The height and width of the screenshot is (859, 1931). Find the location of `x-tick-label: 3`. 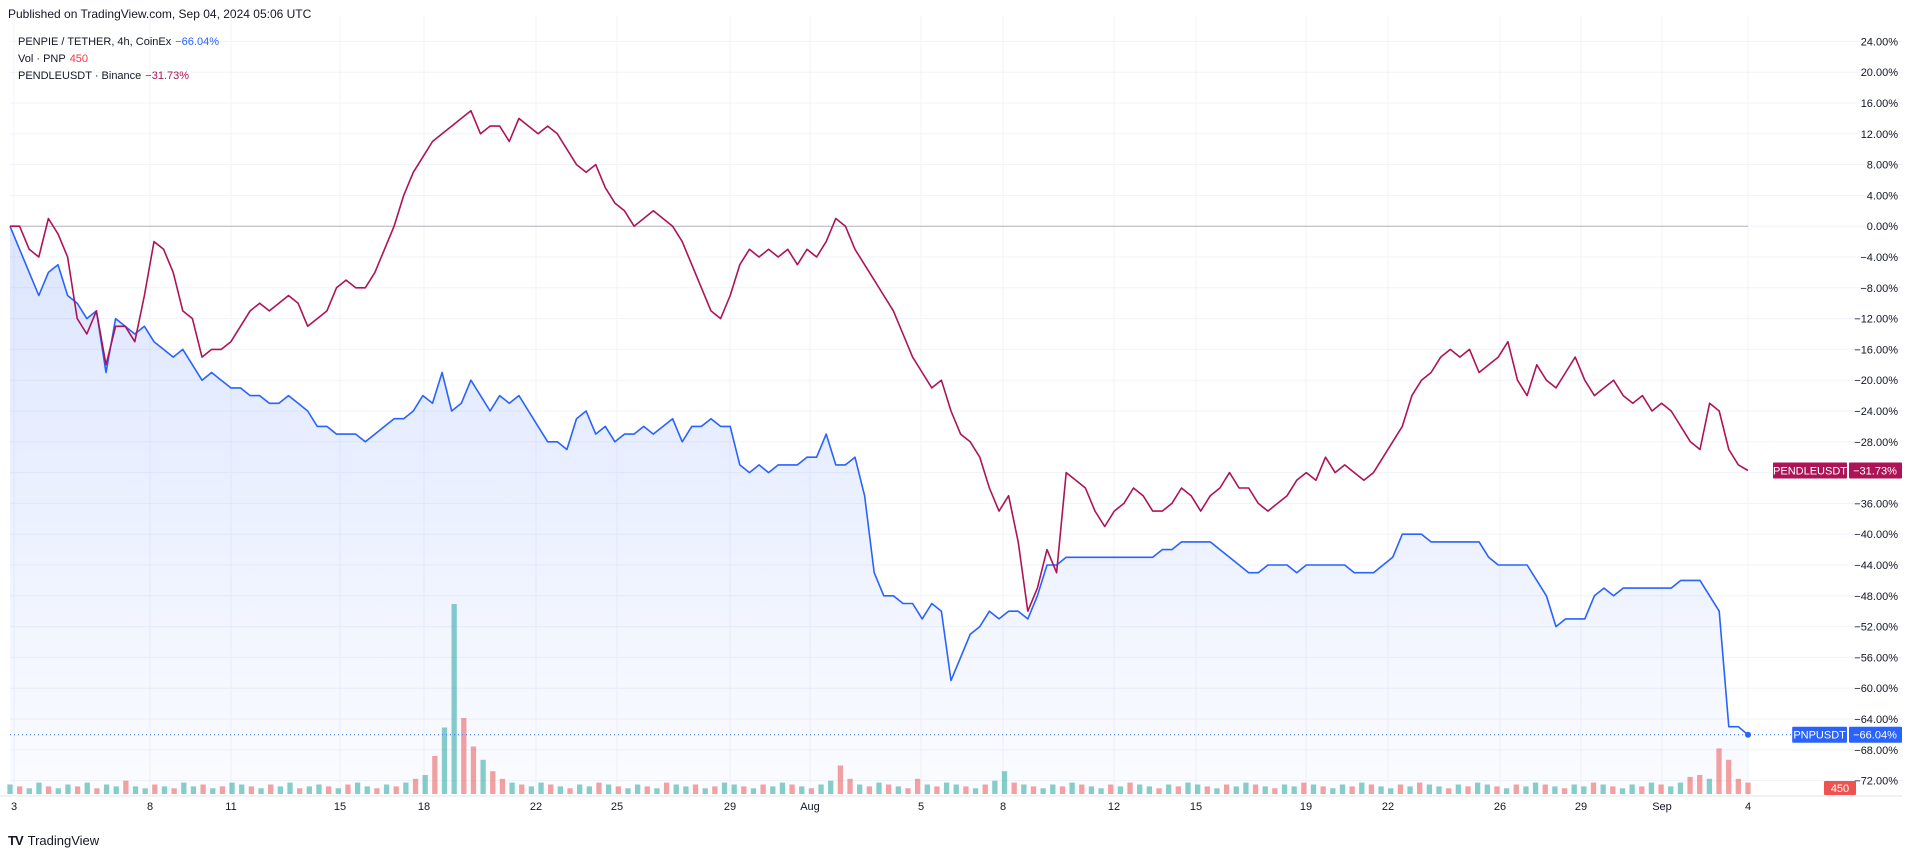

x-tick-label: 3 is located at coordinates (14, 807).